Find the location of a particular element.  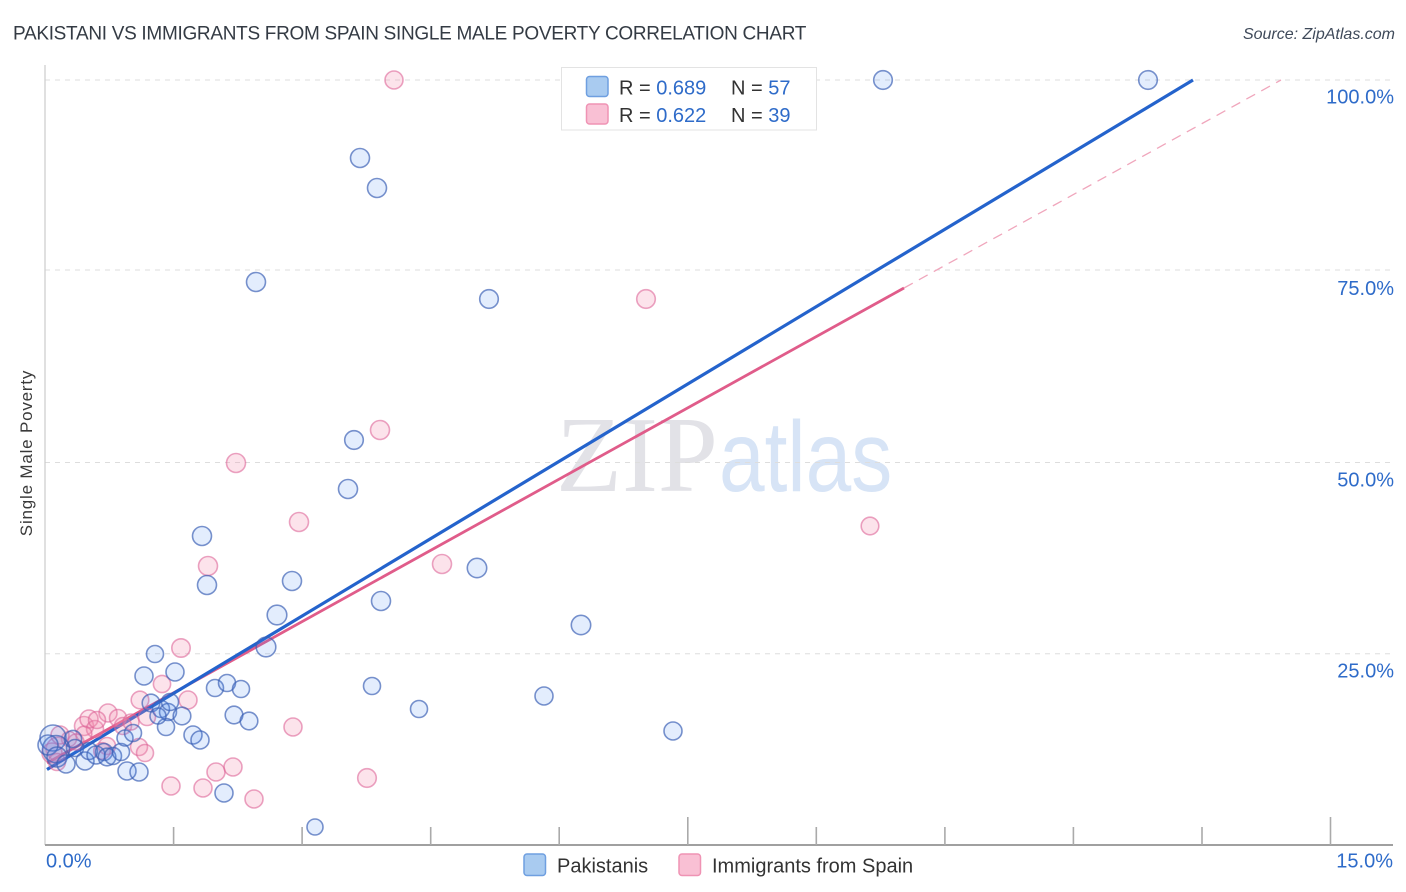

svg-text: 75.0% is located at coordinates (1365, 289).